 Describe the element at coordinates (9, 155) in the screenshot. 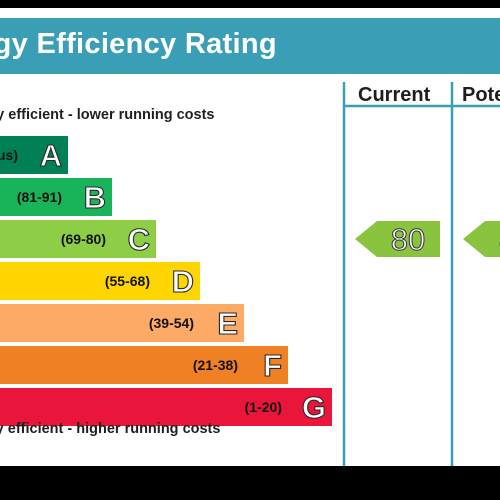

I see `band-range-label: (92 plus)` at that location.